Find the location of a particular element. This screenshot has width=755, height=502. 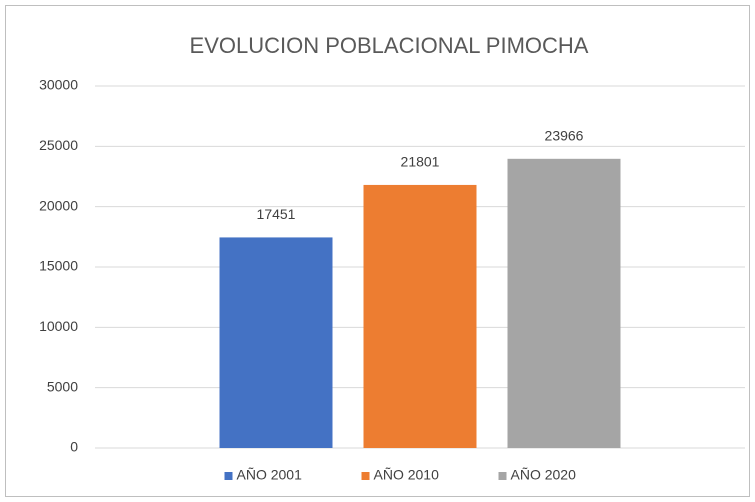

legend-label: AÑO 2001 is located at coordinates (270, 475).